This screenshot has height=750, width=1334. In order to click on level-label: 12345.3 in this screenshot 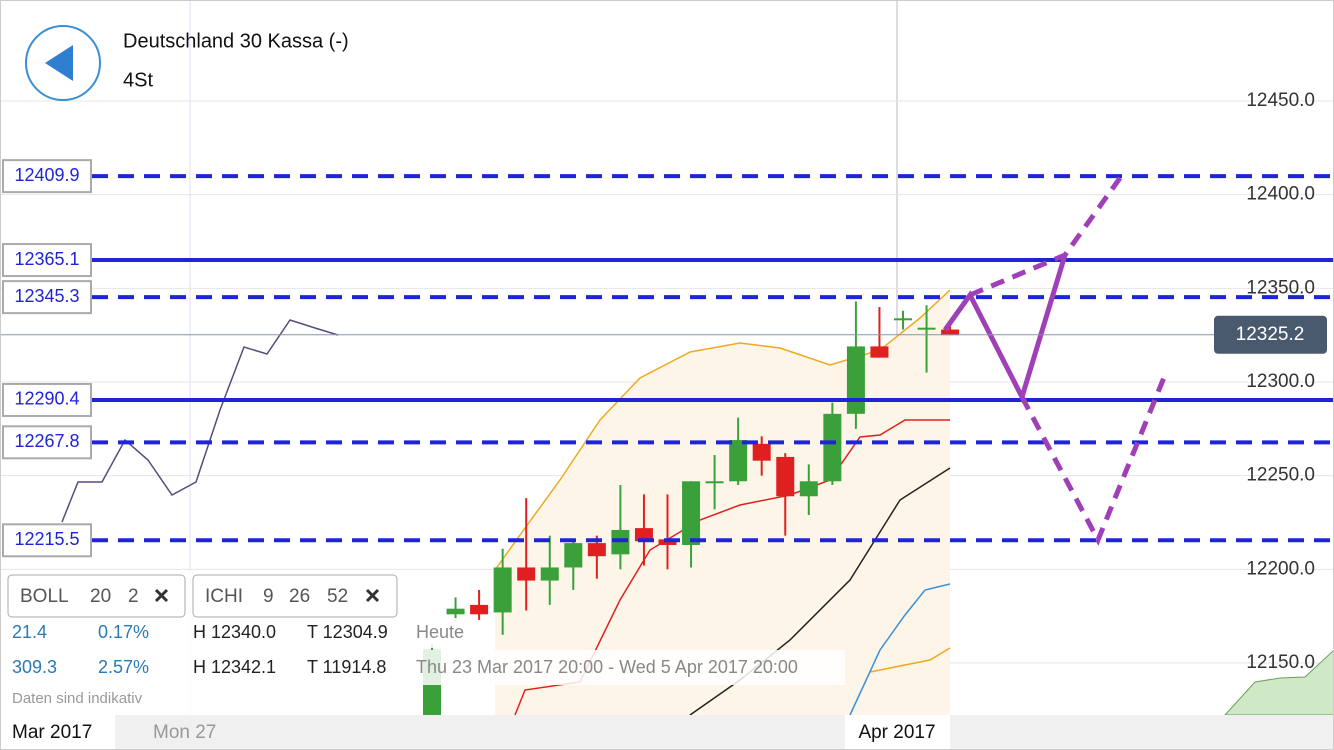, I will do `click(46, 296)`.